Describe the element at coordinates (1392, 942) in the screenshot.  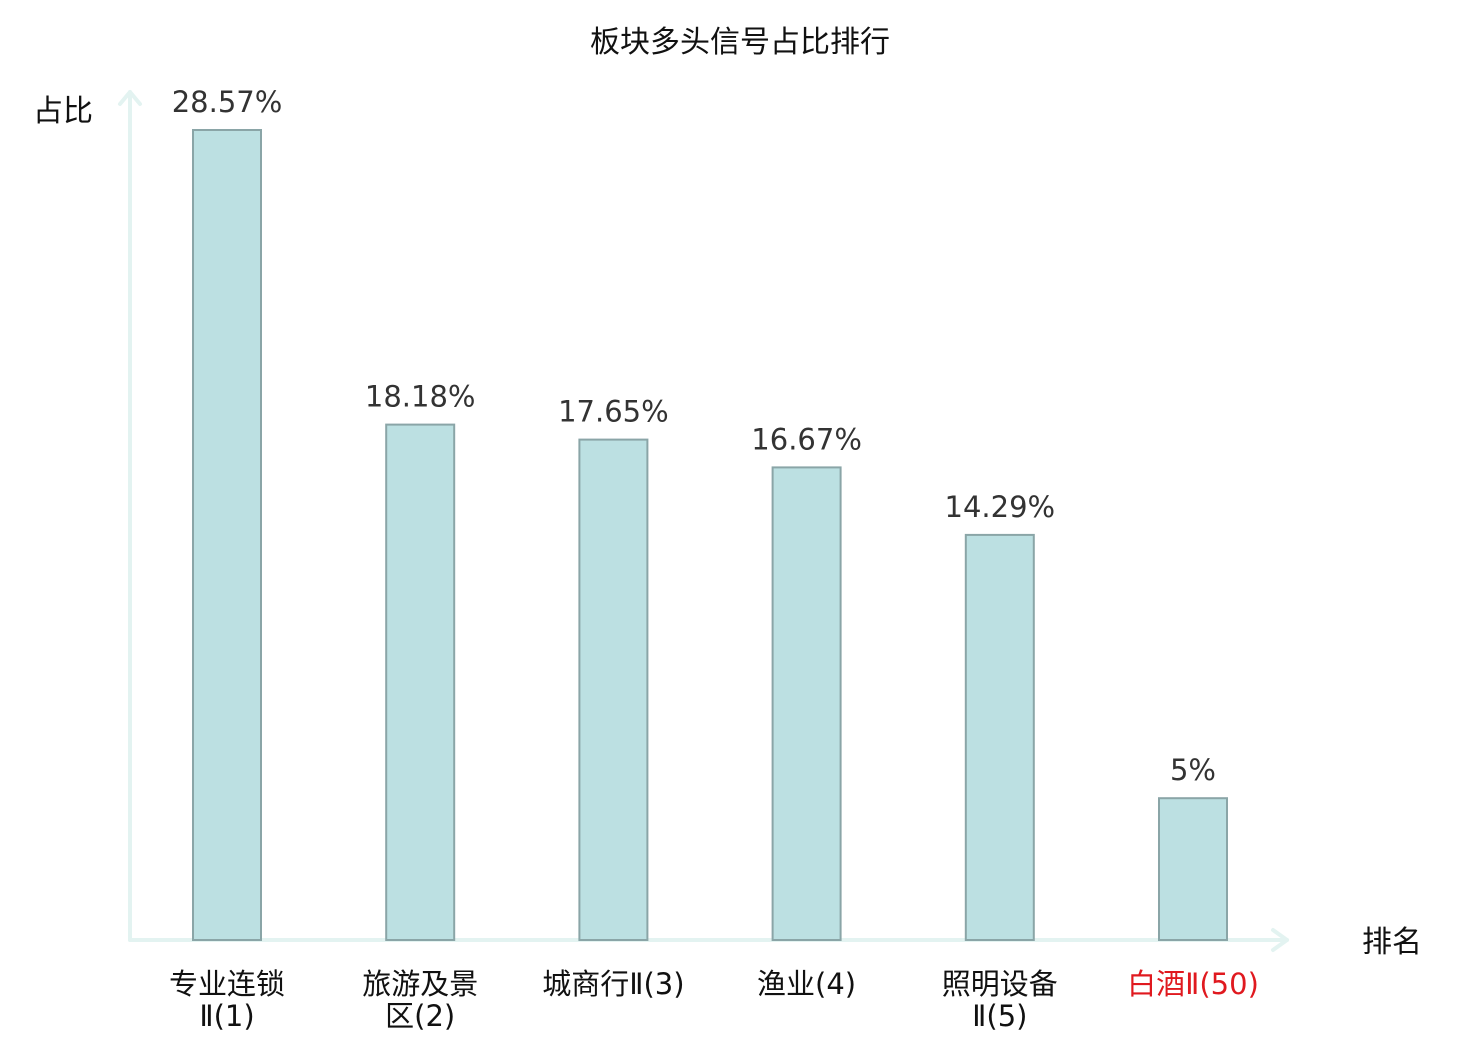
I see `x-axis-title: 排名` at that location.